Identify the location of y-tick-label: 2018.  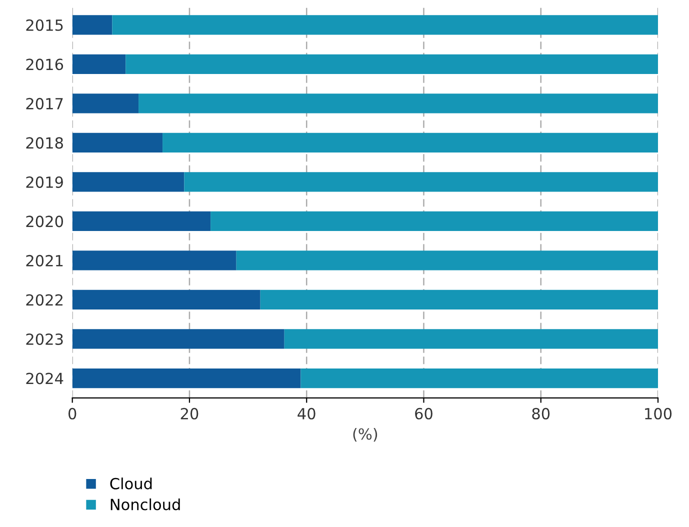
(44, 143).